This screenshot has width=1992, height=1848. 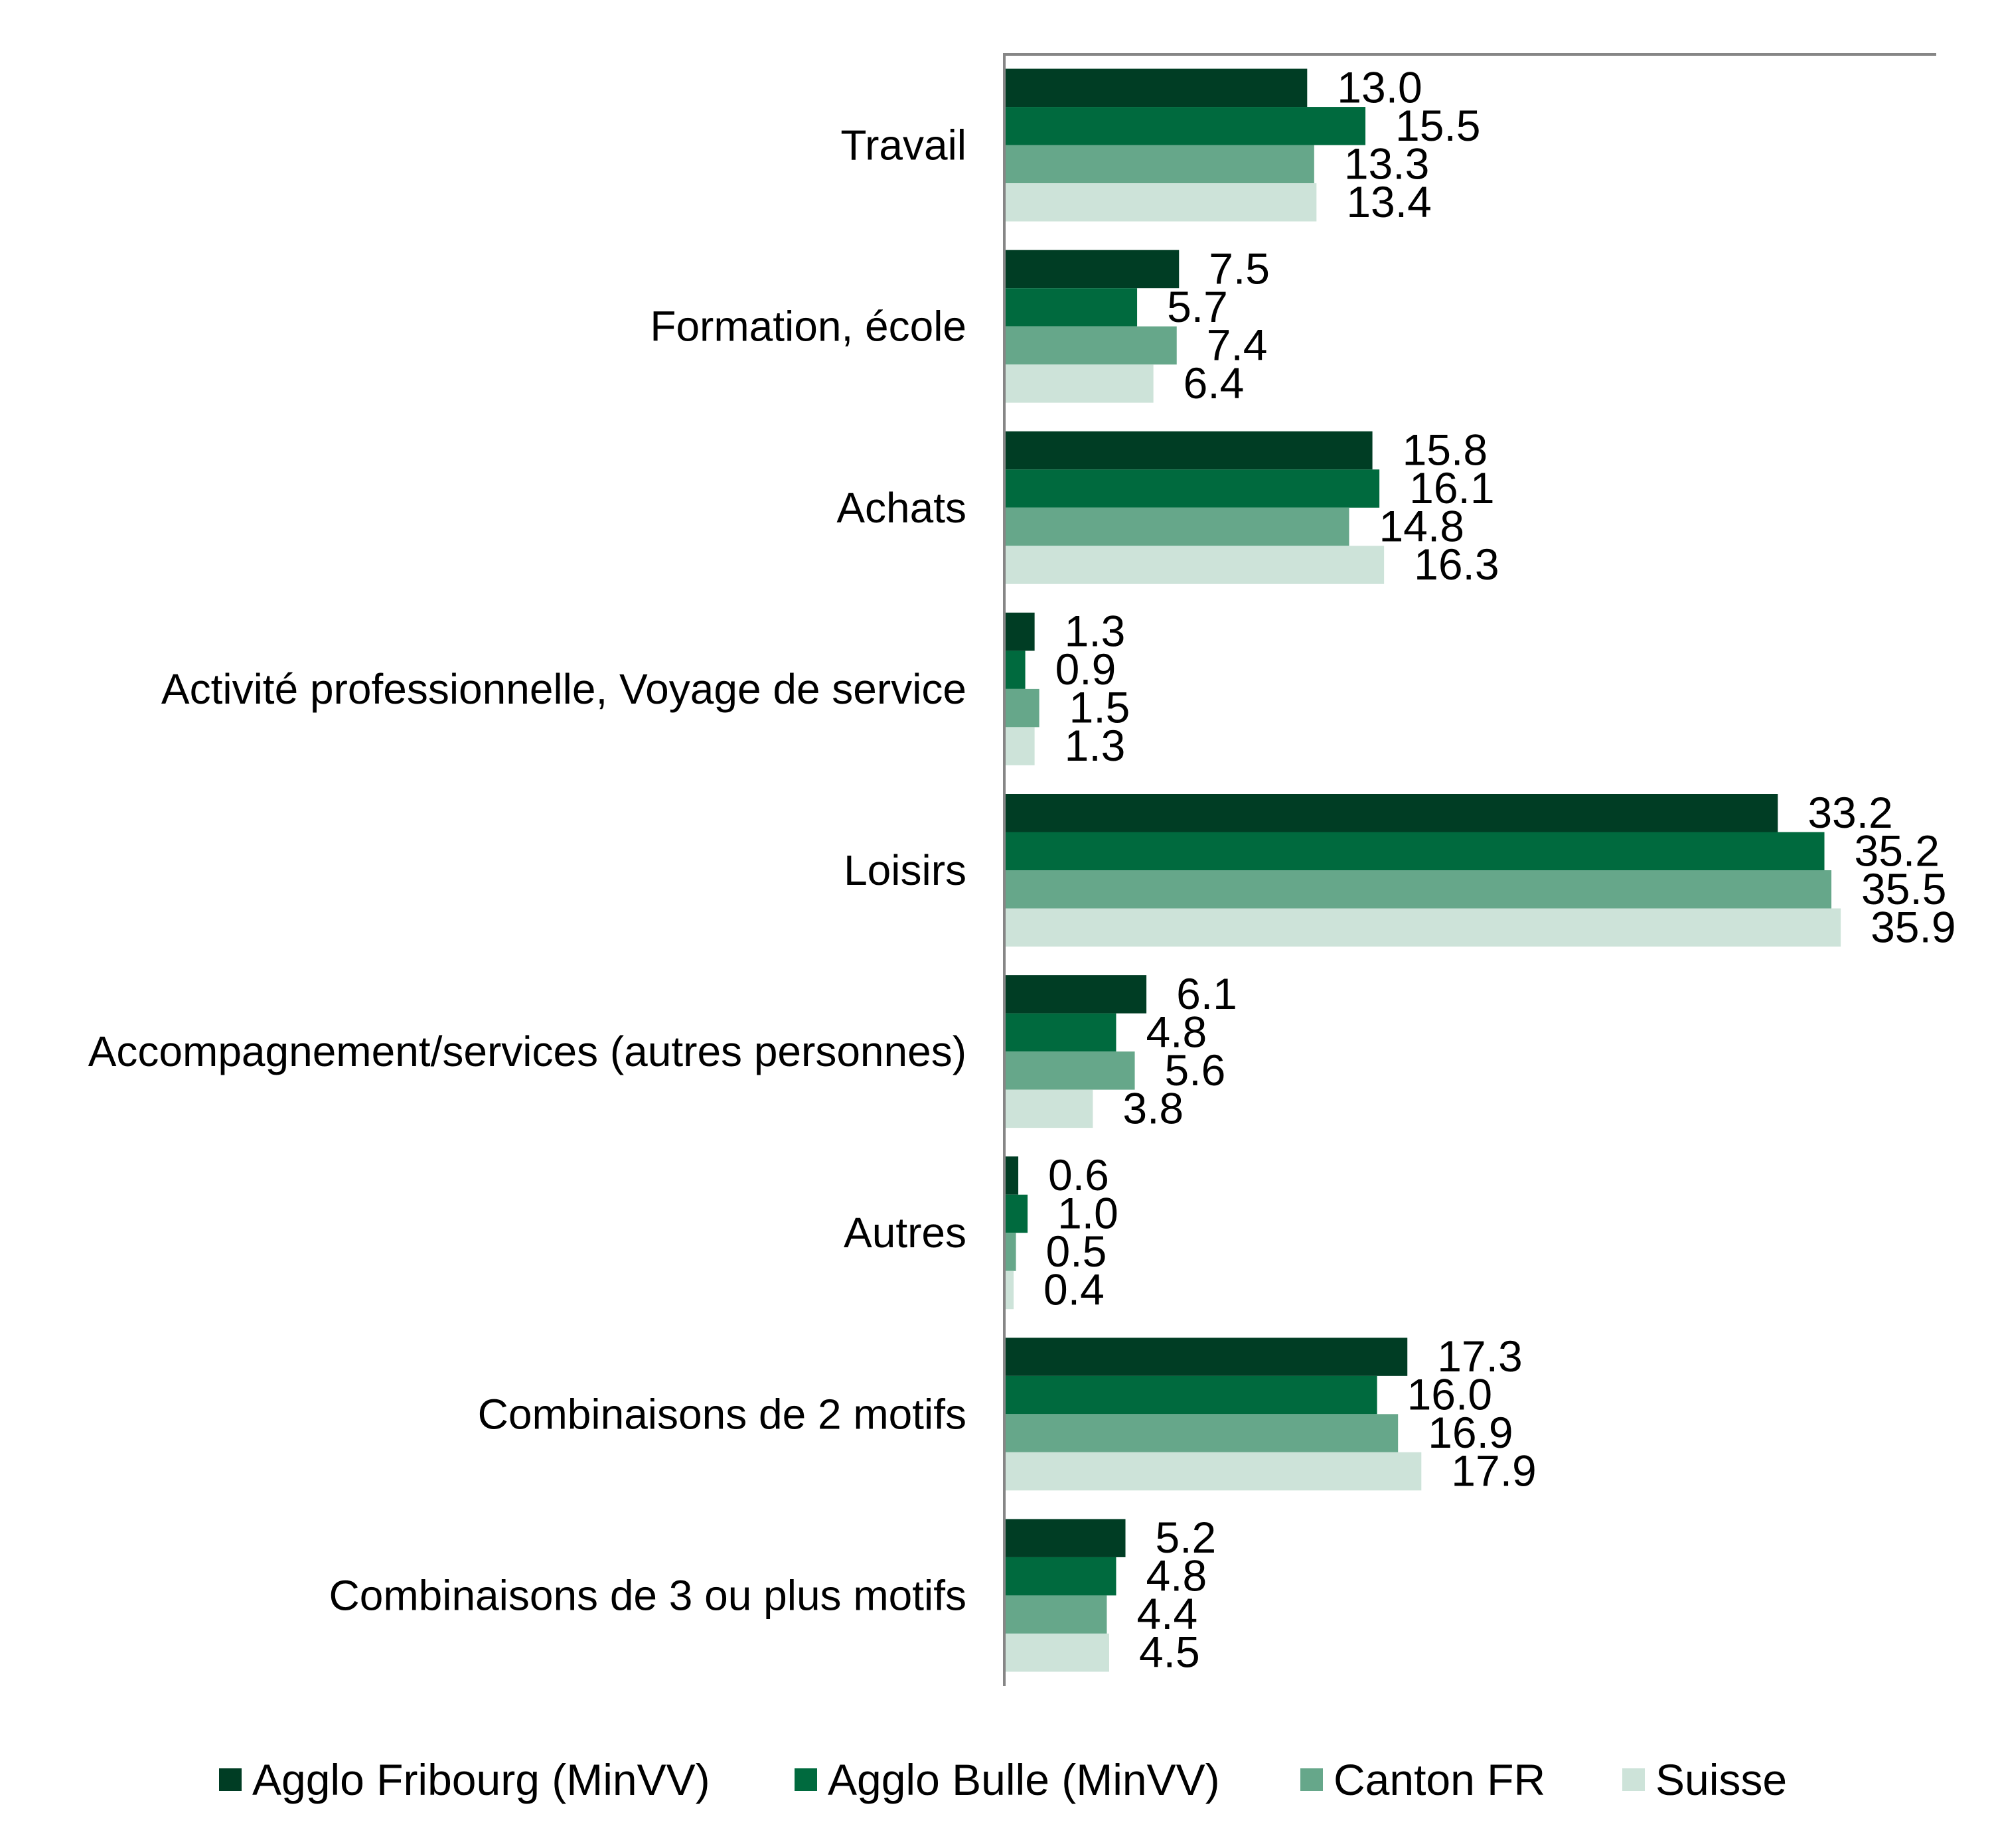 I want to click on category-label: Travail, so click(x=903, y=145).